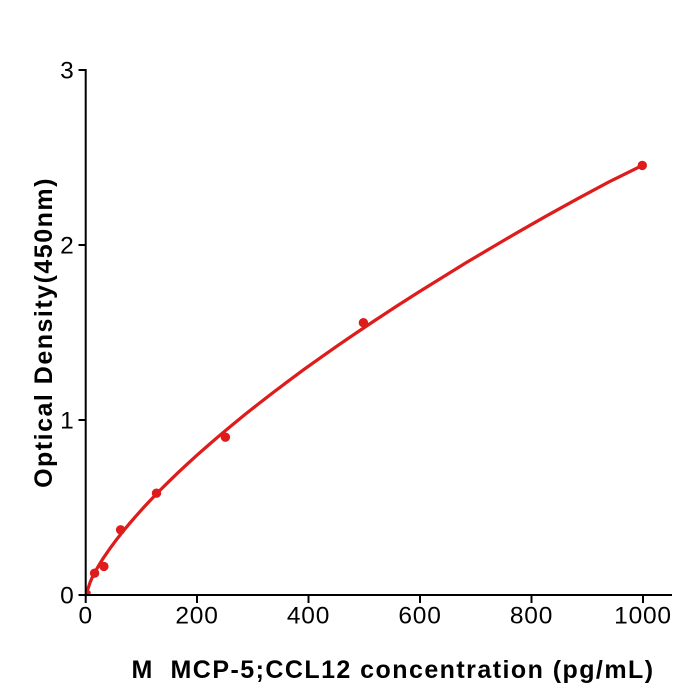 This screenshot has width=700, height=700. What do you see at coordinates (67, 421) in the screenshot?
I see `svg-text: 1` at bounding box center [67, 421].